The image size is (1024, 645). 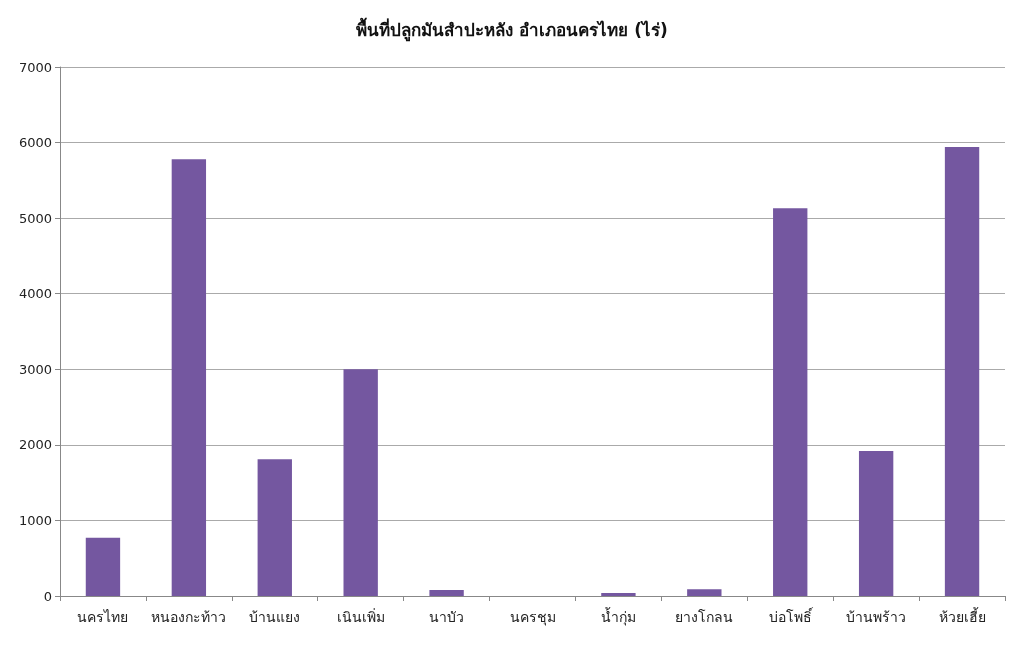 What do you see at coordinates (35, 143) in the screenshot?
I see `y-tick-label: 6000` at bounding box center [35, 143].